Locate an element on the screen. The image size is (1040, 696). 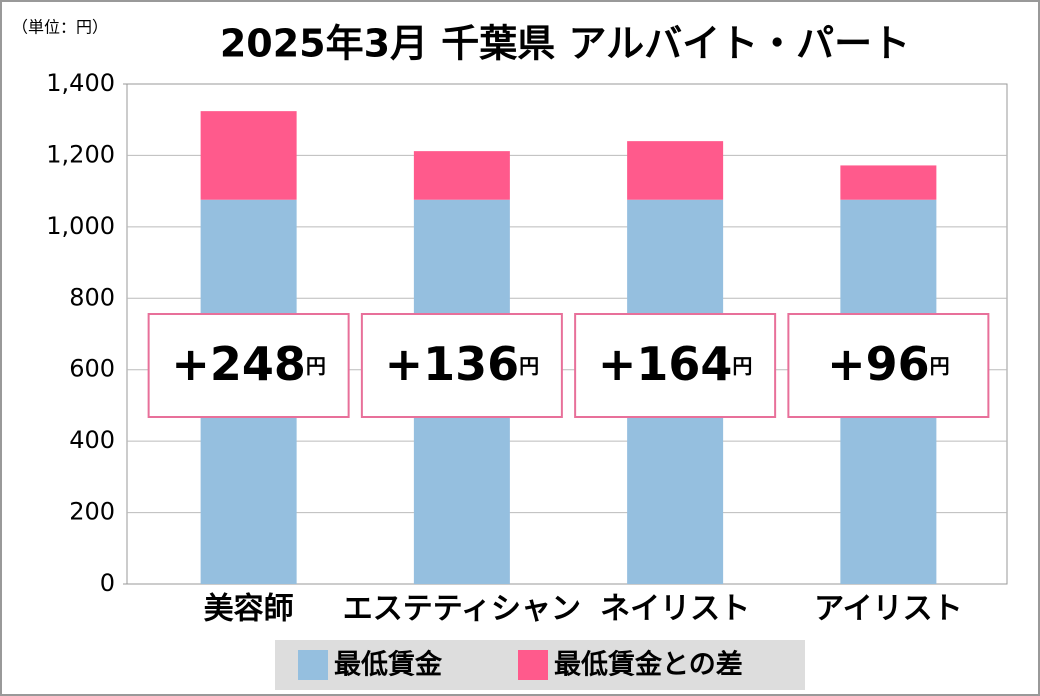
data-label: +164円 is located at coordinates (675, 364).